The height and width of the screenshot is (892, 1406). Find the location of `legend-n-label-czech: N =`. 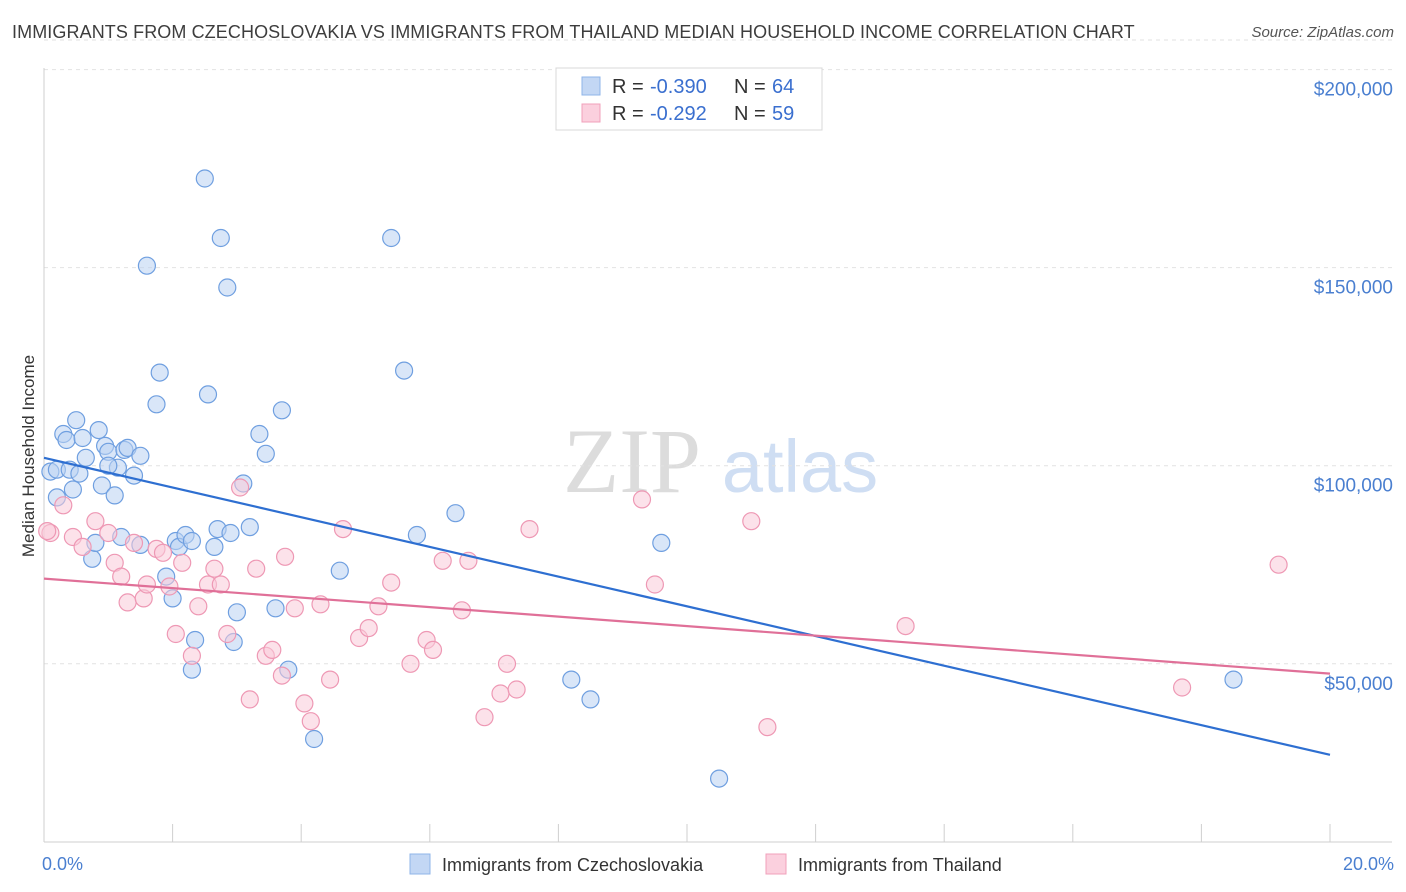

legend-n-label-czech: N = is located at coordinates (750, 87).